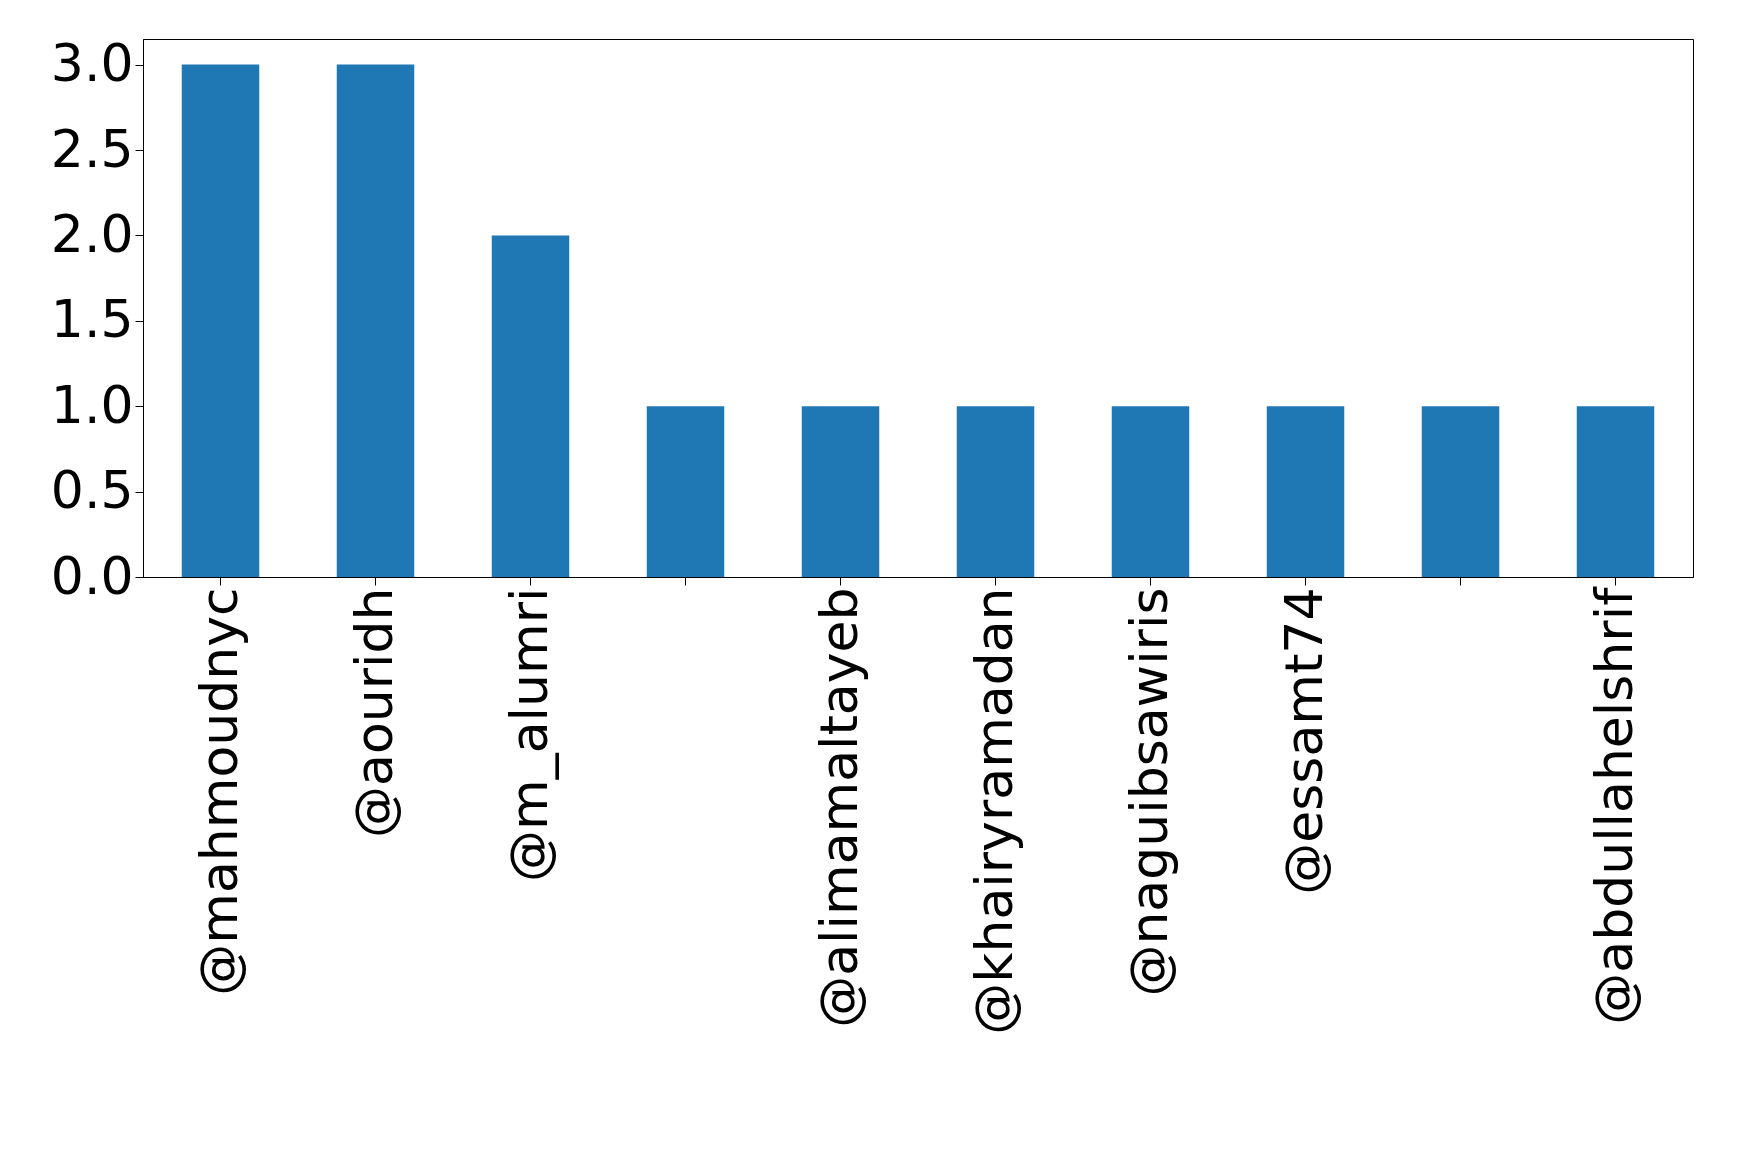 The image size is (1739, 1165). Describe the element at coordinates (92, 404) in the screenshot. I see `y-tick-label: 1.0` at that location.